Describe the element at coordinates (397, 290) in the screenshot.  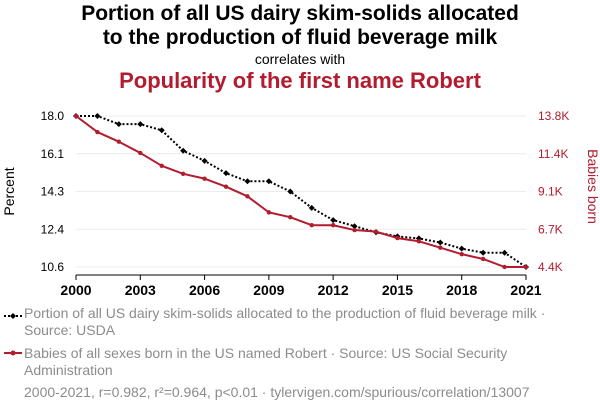
I see `x-tick-label: 2015` at that location.